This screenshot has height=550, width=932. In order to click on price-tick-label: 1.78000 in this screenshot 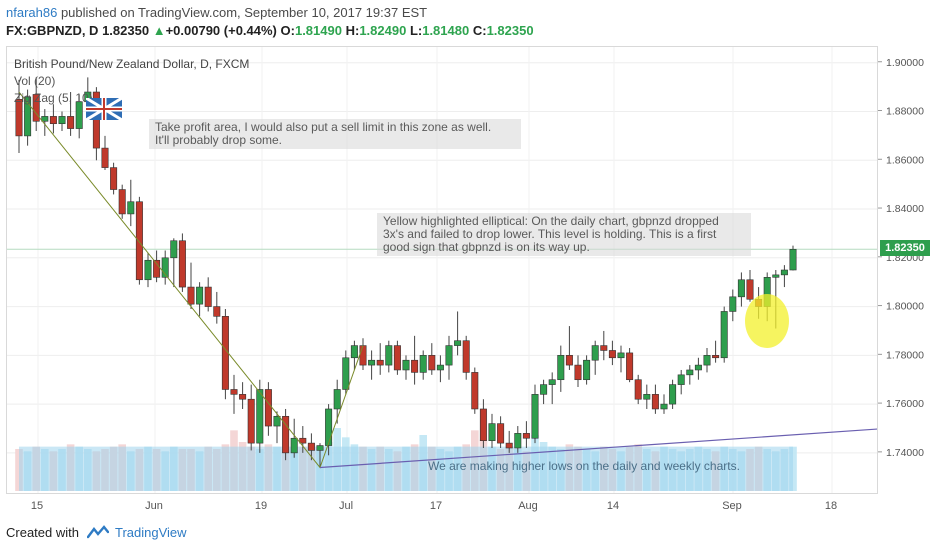, I will do `click(905, 355)`.